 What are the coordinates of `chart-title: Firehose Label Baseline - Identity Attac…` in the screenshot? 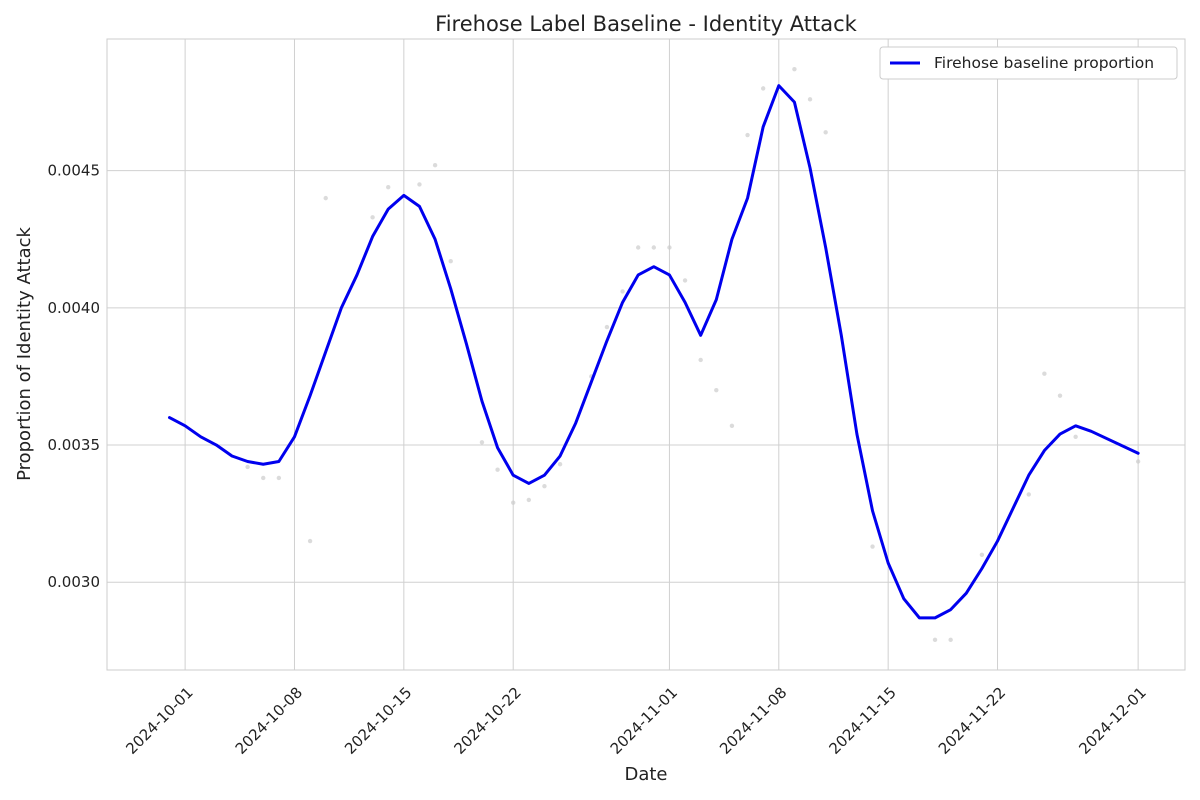 It's located at (646, 24).